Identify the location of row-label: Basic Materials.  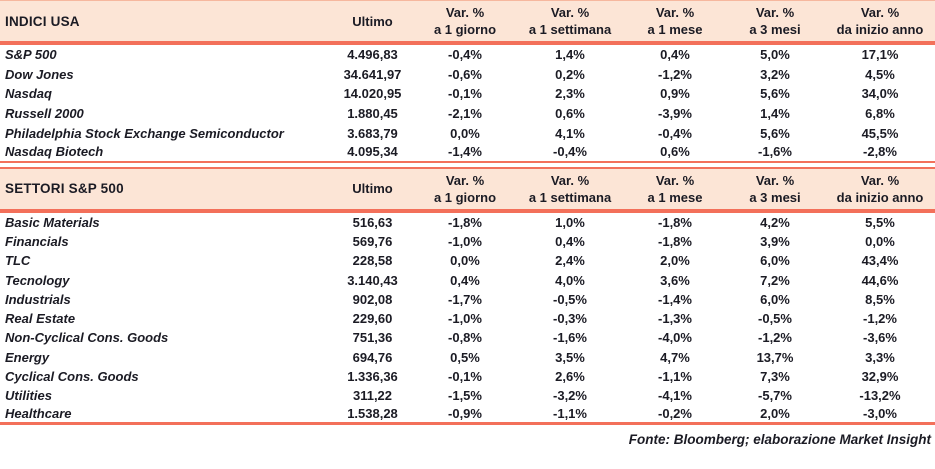
(52, 222).